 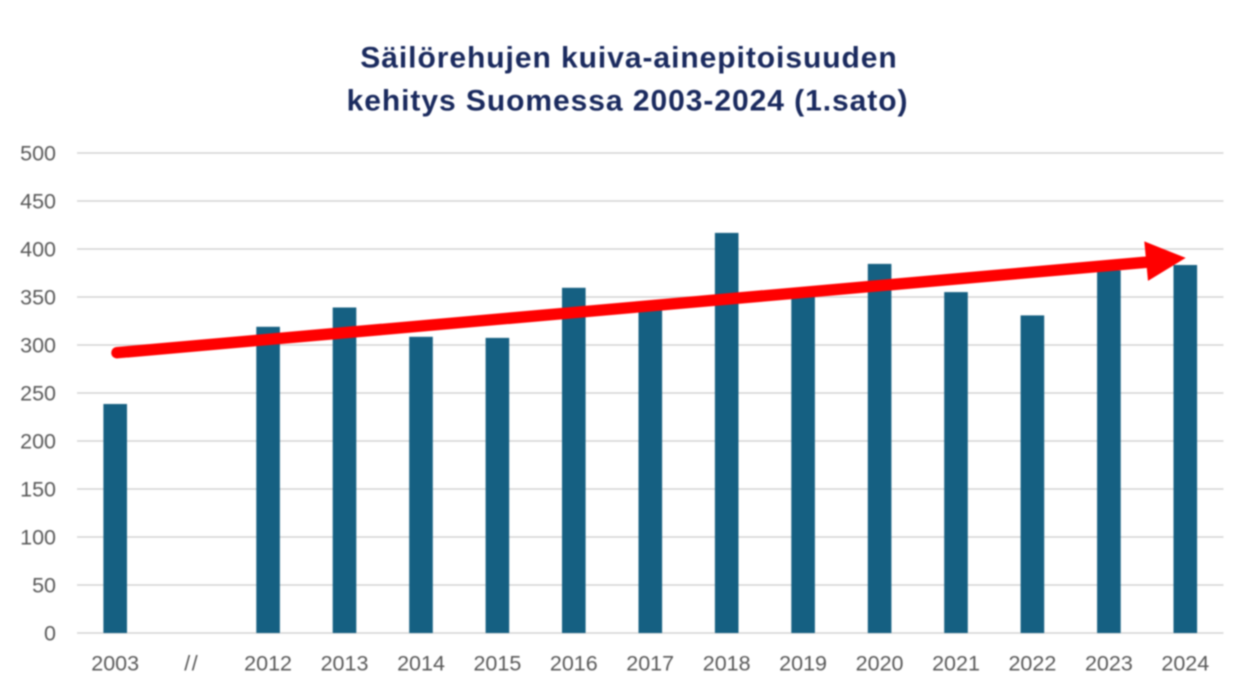 I want to click on svg-text: 150, so click(x=38, y=490).